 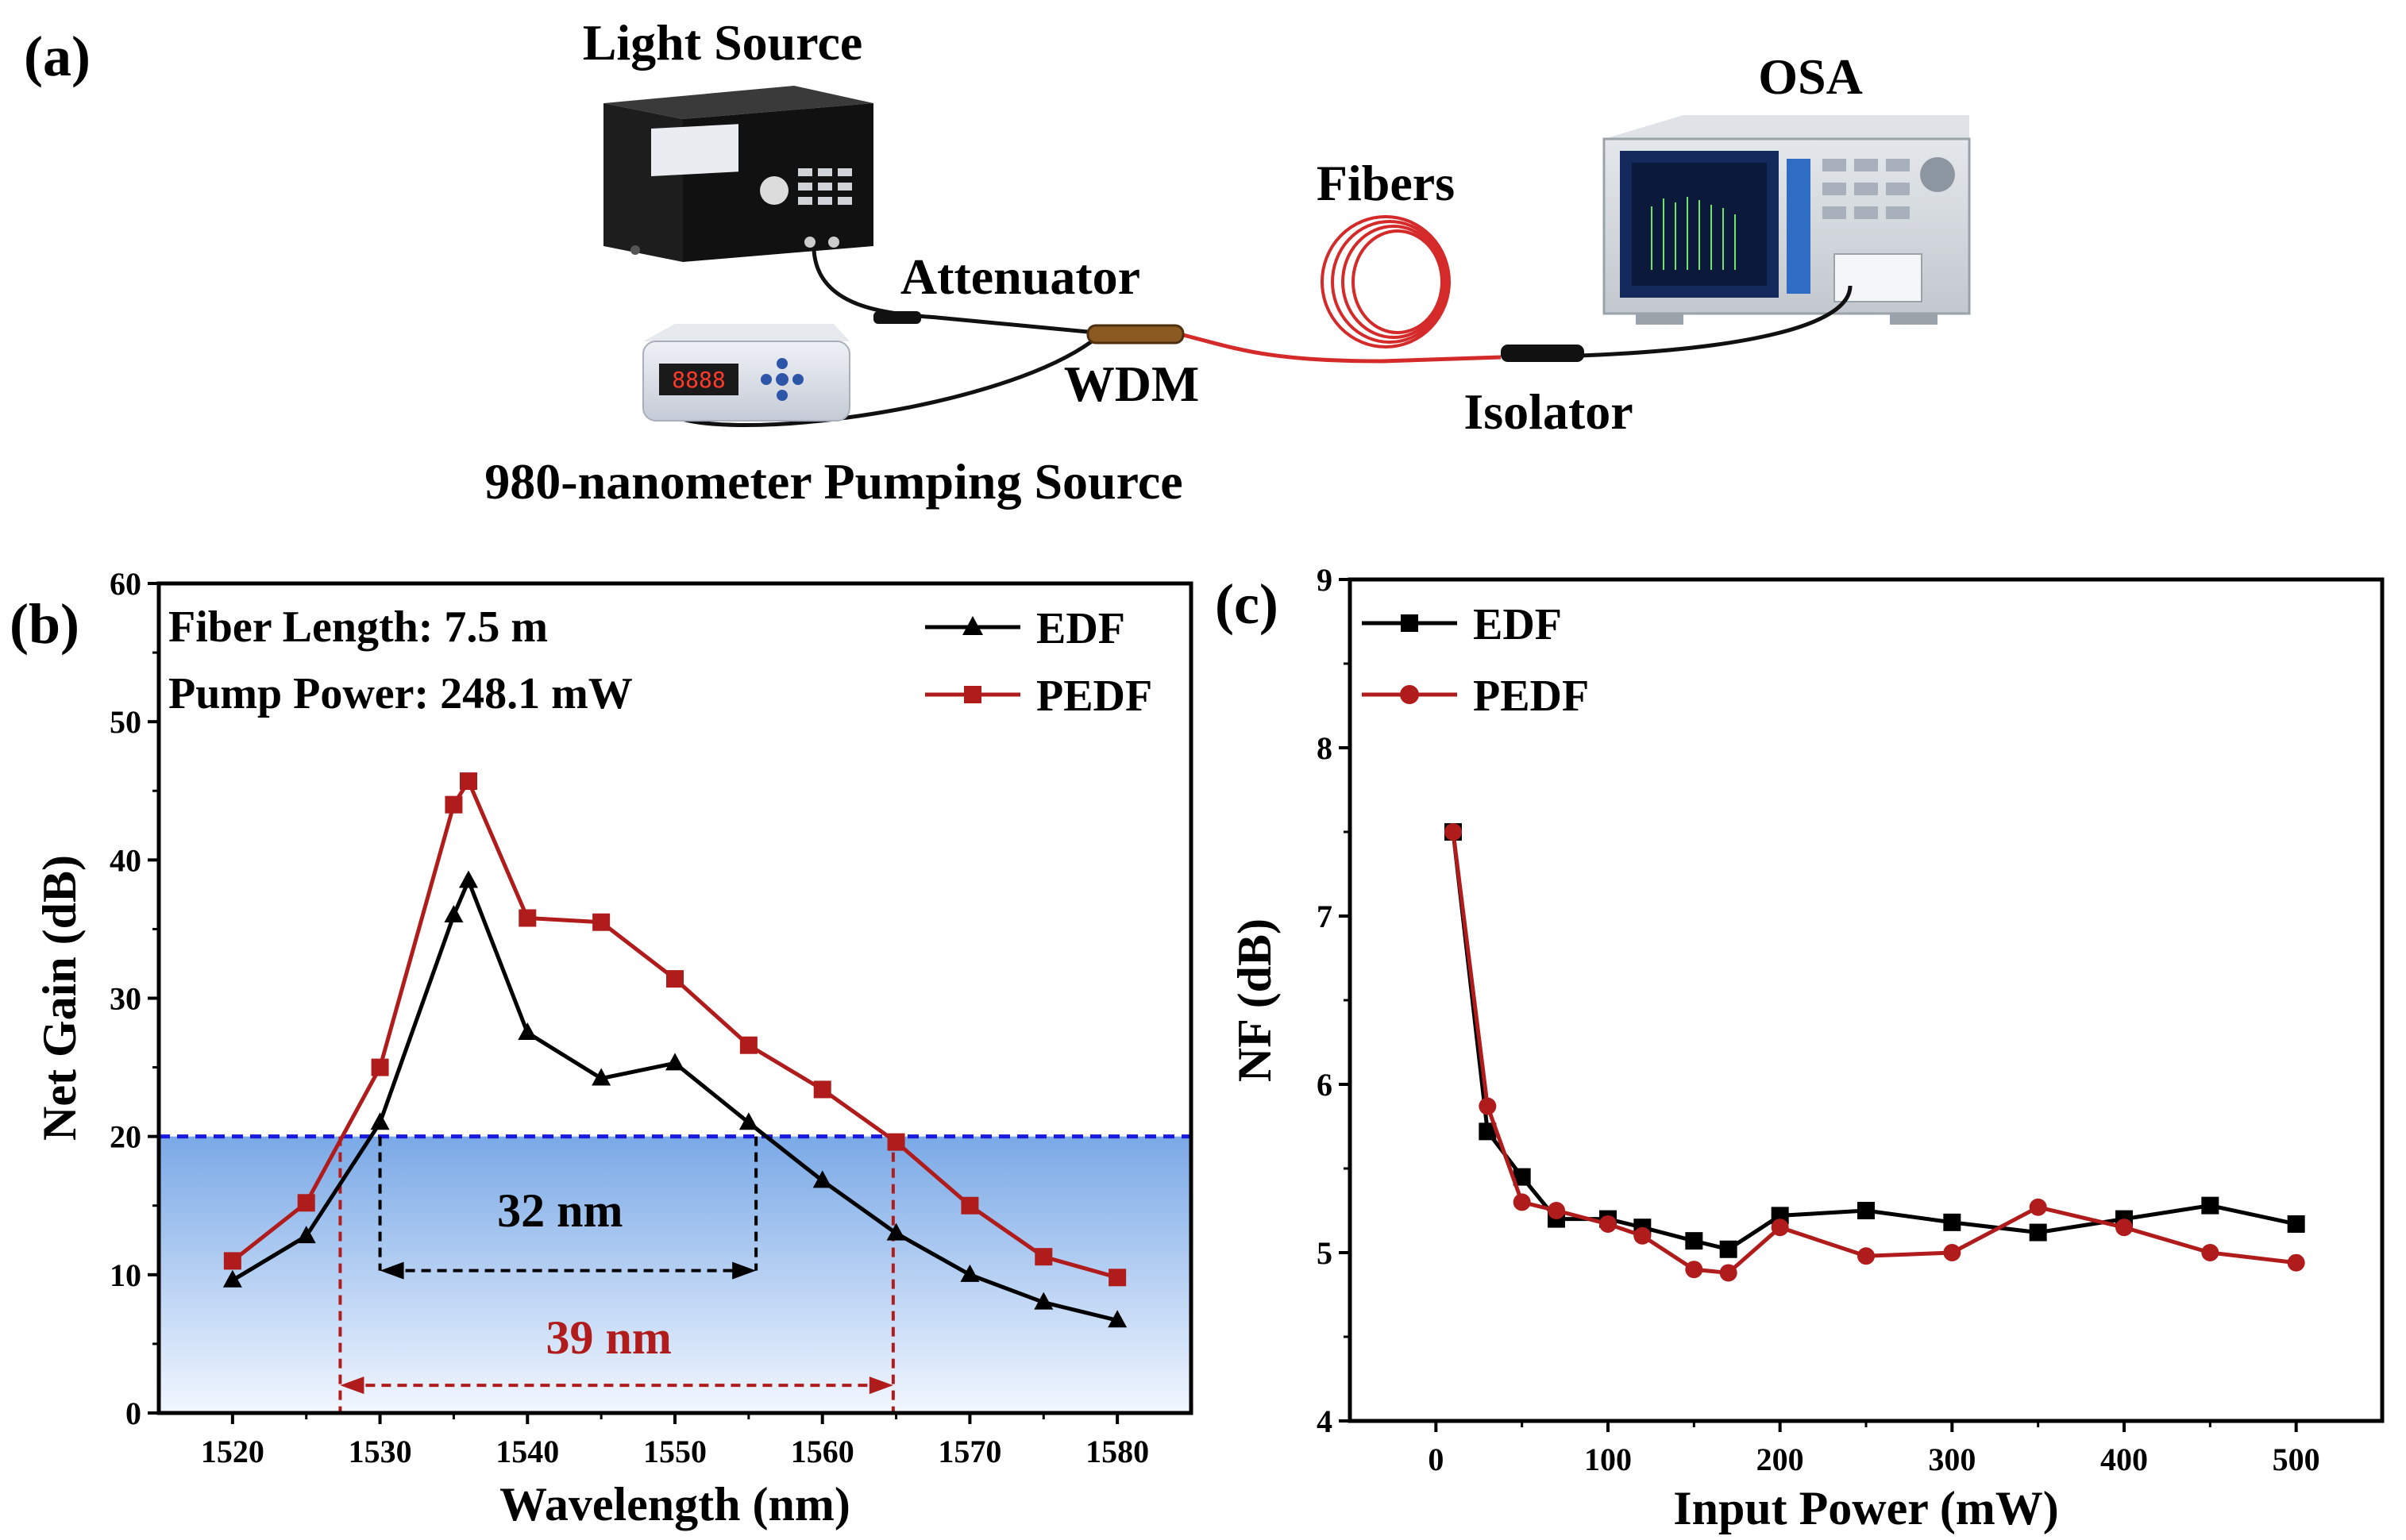 What do you see at coordinates (823, 1451) in the screenshot?
I see `x-tick-label: 1560` at bounding box center [823, 1451].